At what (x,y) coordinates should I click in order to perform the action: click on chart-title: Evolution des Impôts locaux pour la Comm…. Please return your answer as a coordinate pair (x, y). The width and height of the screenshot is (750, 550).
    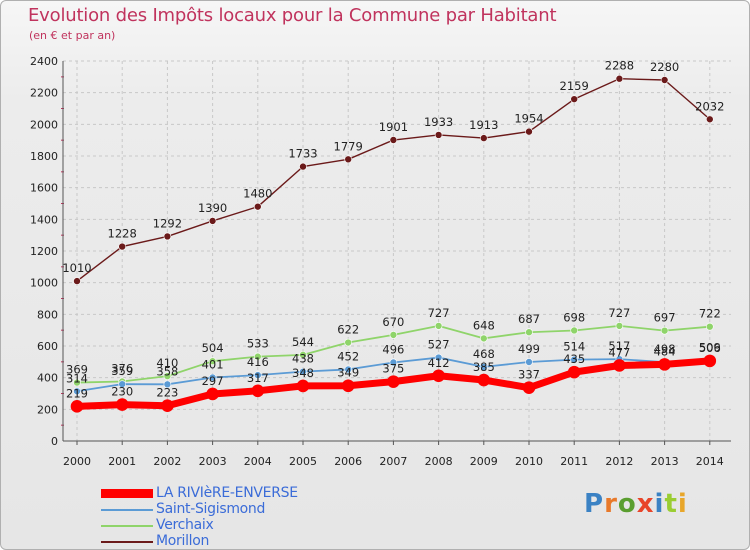
    Looking at the image, I should click on (292, 15).